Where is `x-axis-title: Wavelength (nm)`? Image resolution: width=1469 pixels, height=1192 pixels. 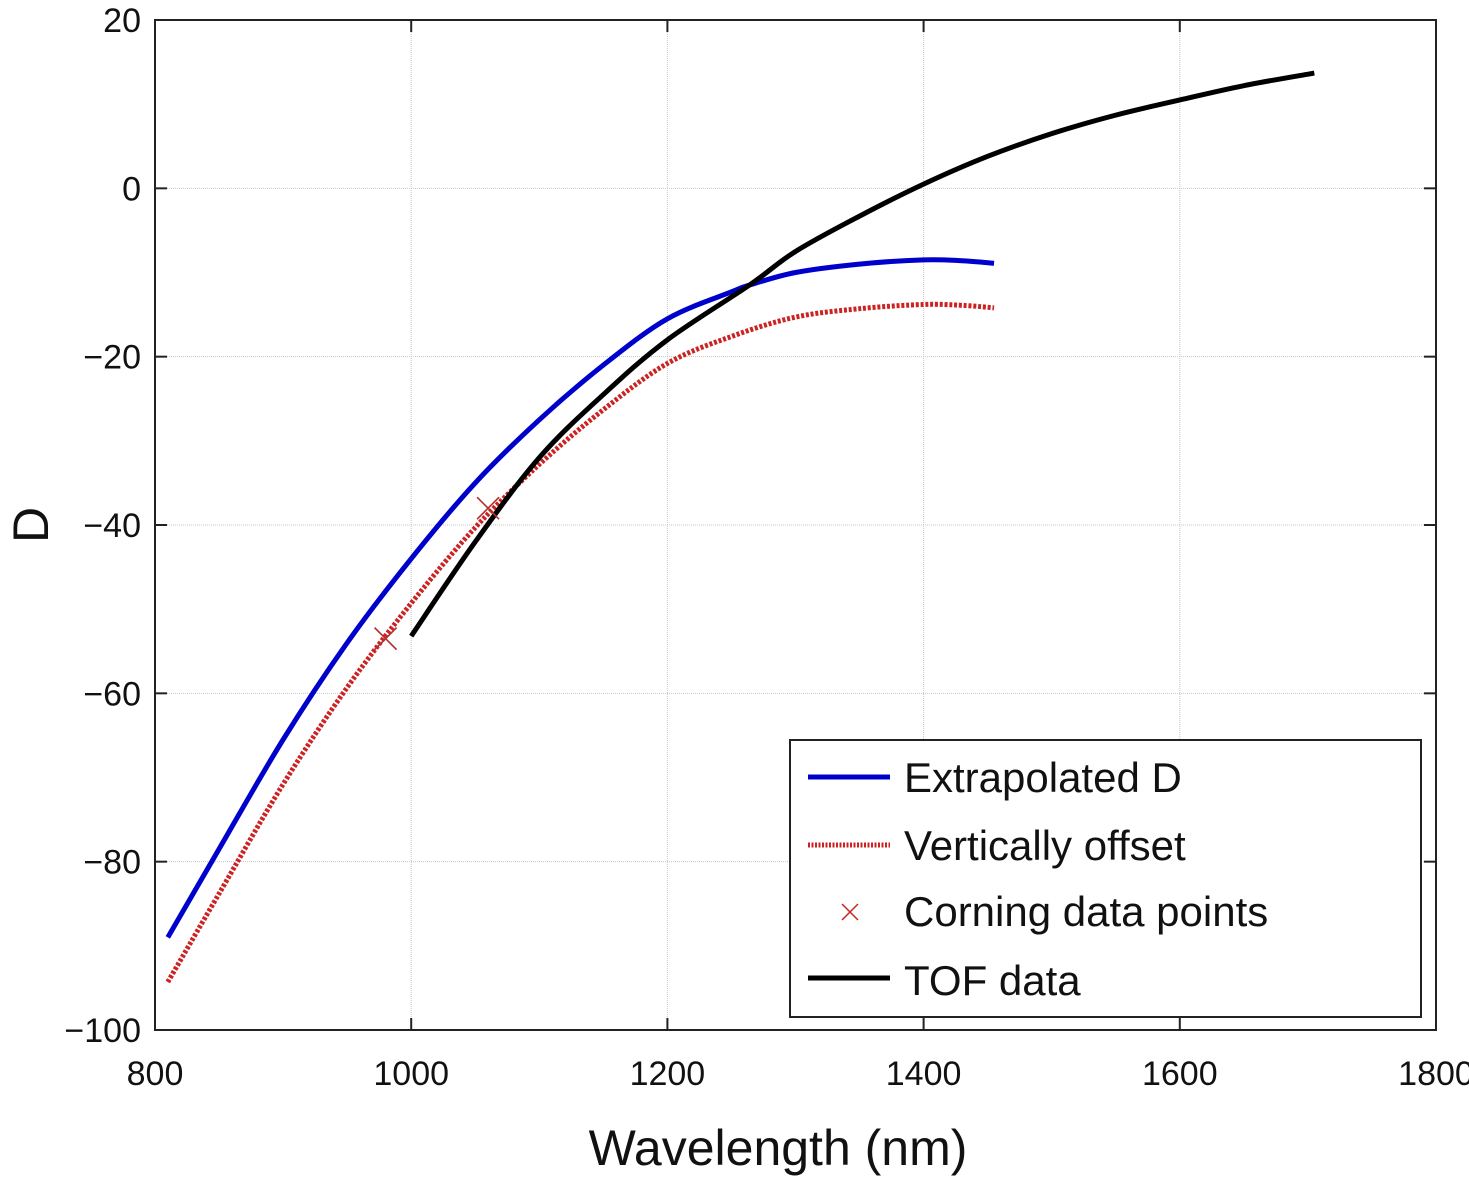
x-axis-title: Wavelength (nm) is located at coordinates (778, 1148).